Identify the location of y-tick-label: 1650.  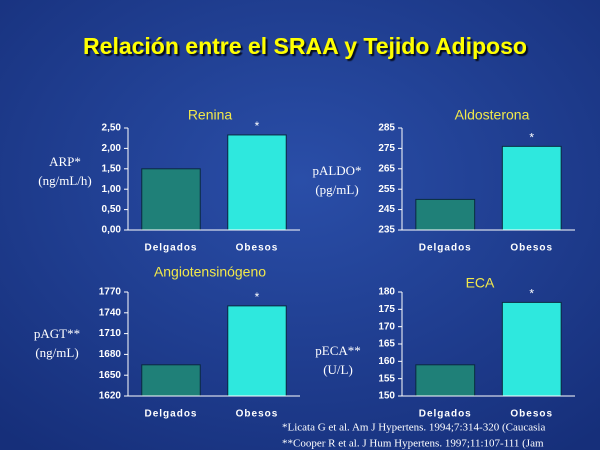
(110, 375).